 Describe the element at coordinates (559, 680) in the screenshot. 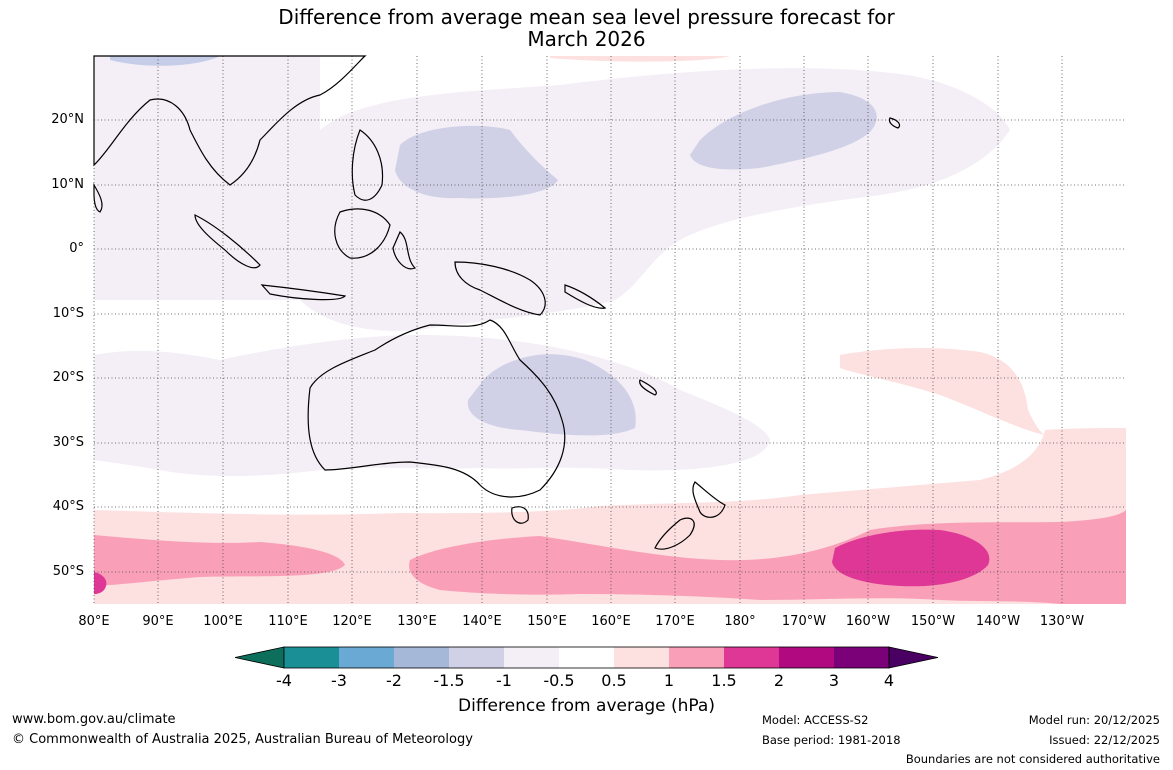

I see `colorbar-tick-label: -0.5` at that location.